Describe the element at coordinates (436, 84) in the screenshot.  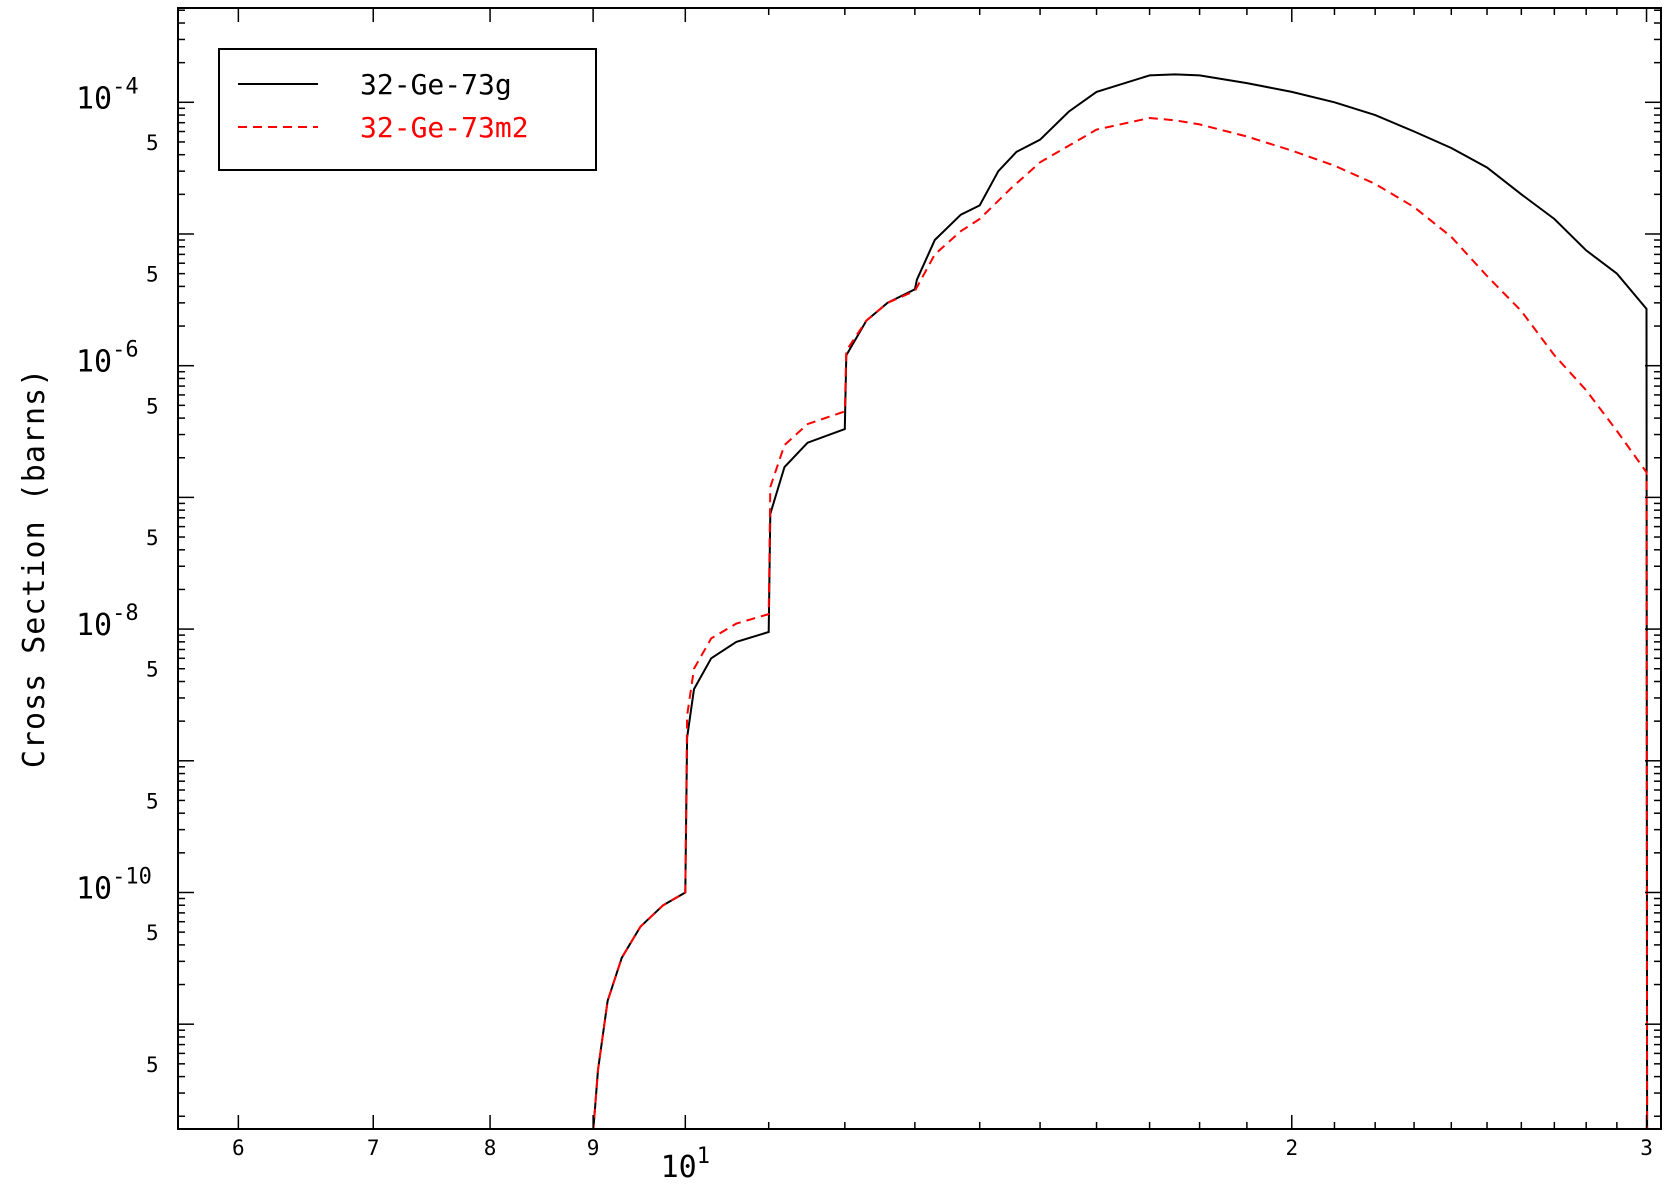
I see `legend-label-ge73g: 32-Ge-73g` at that location.